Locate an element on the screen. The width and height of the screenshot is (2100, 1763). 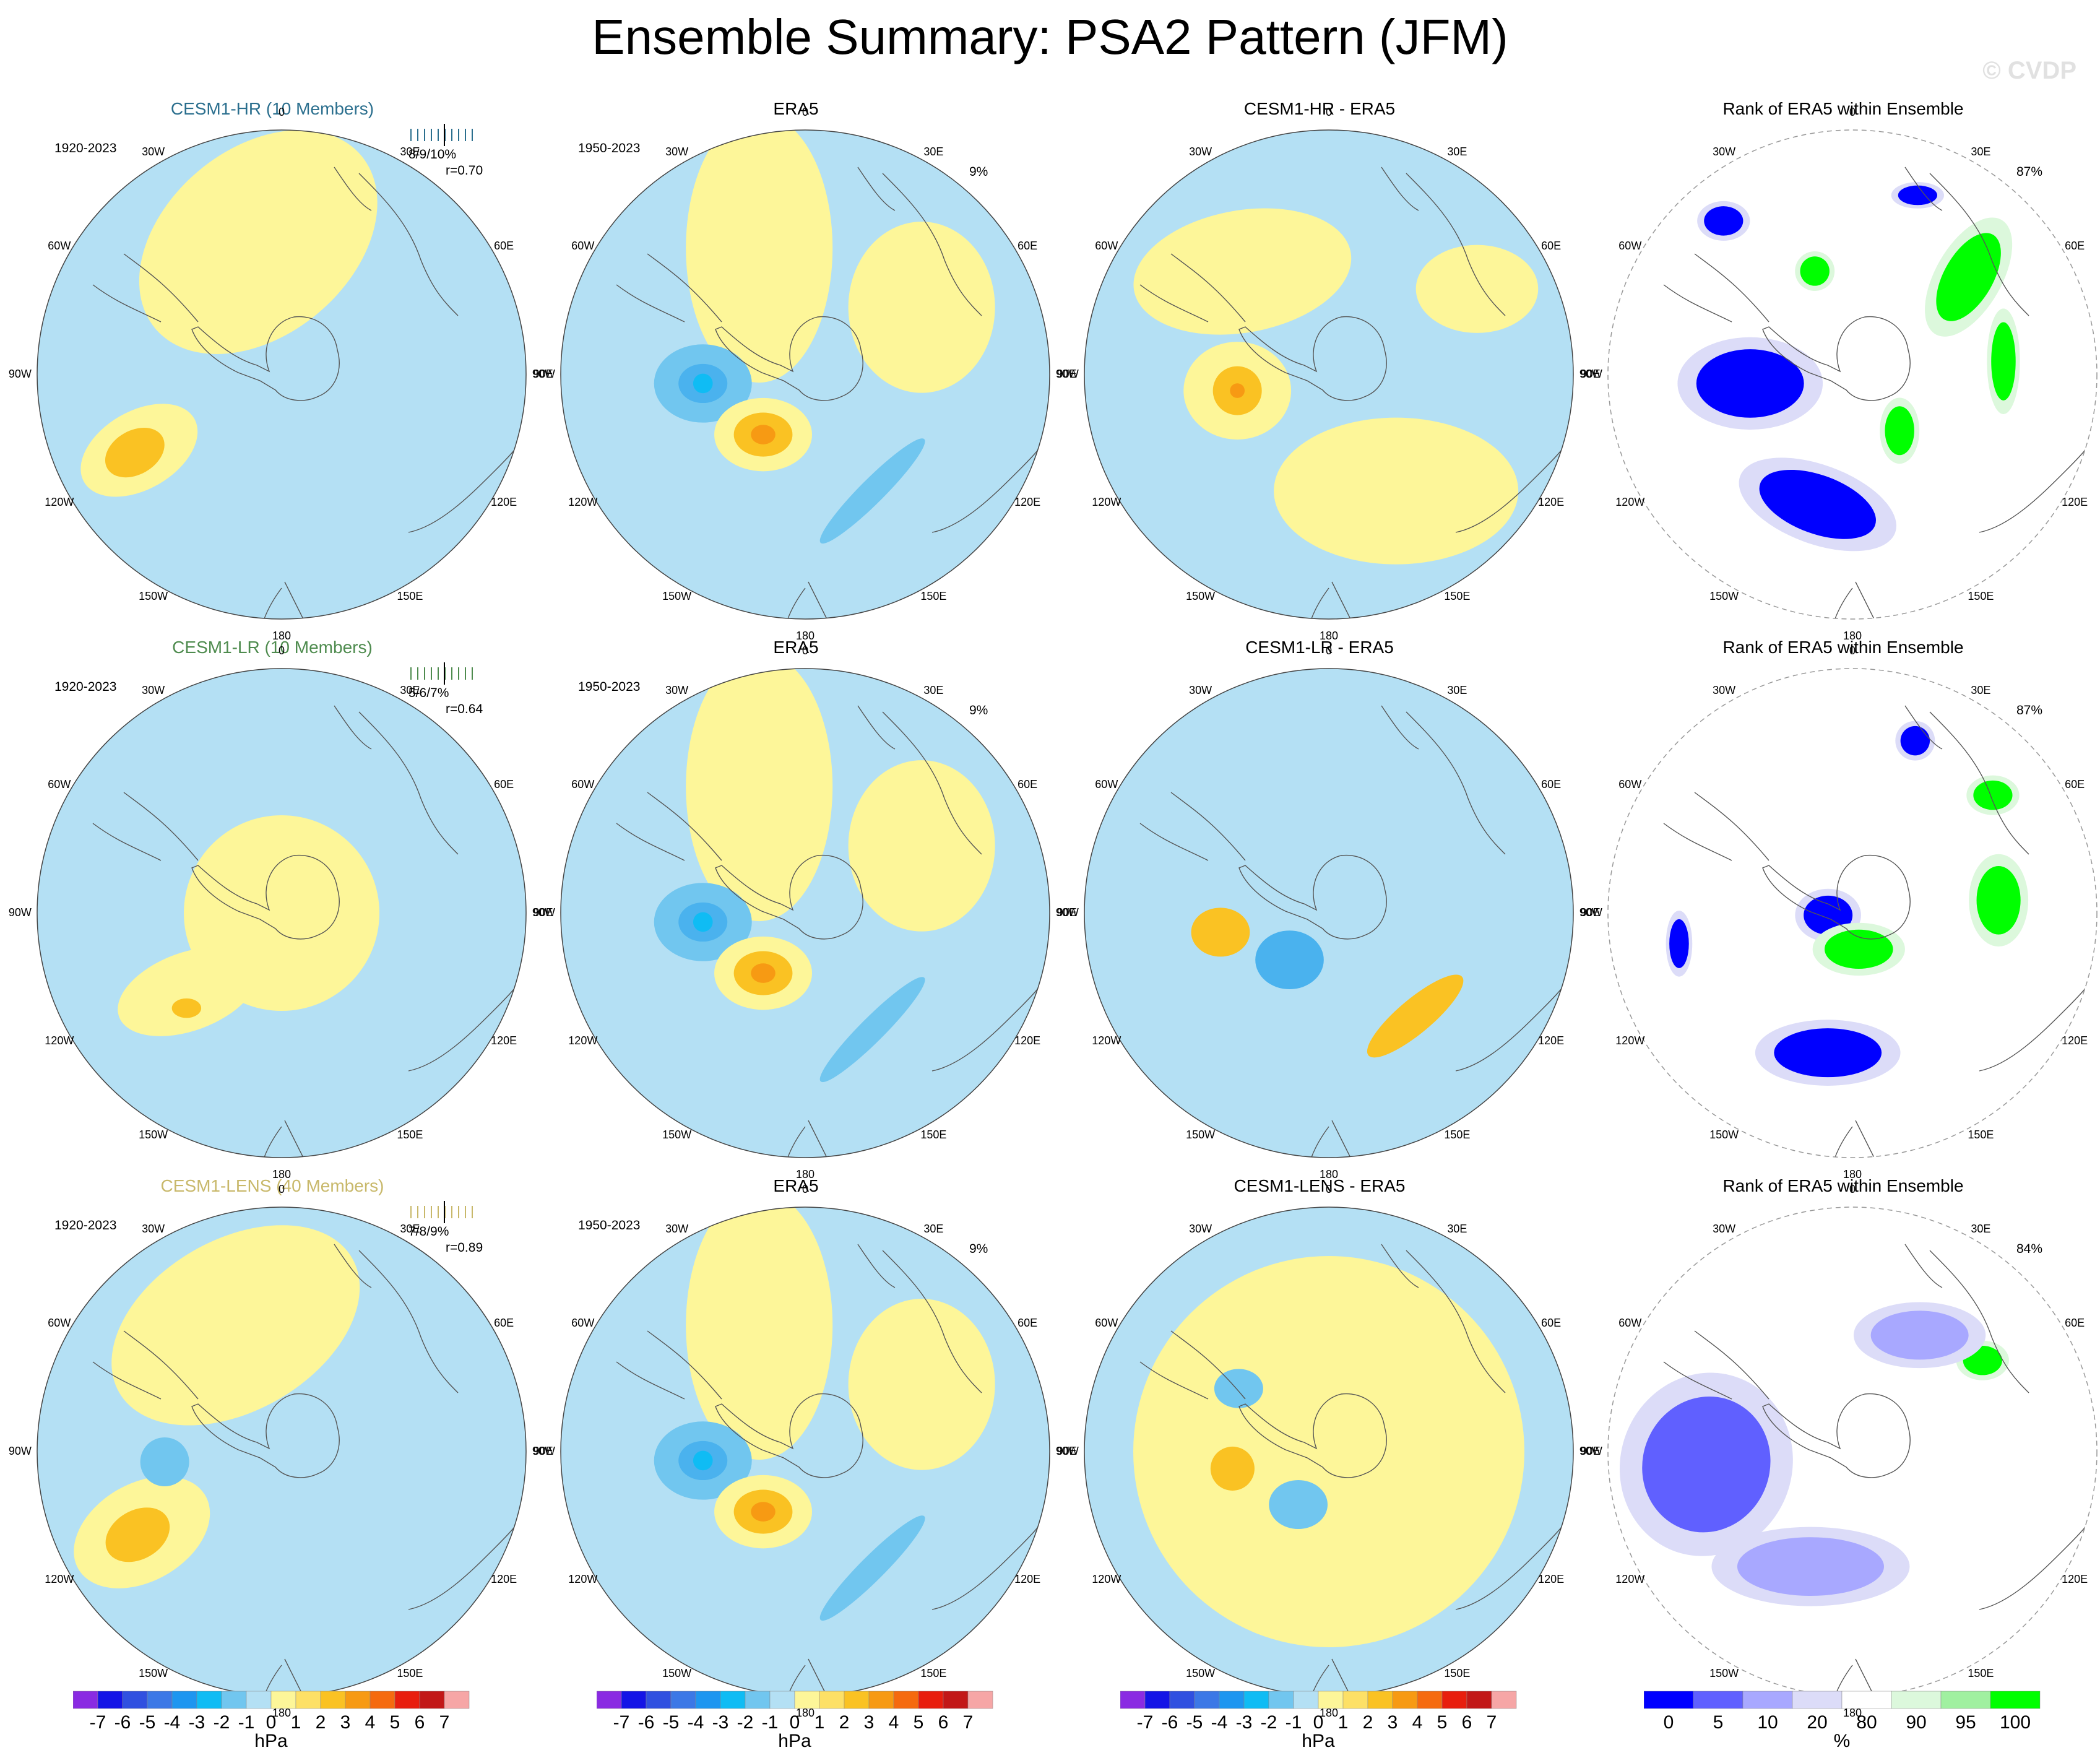
colorbar-tick--1: -1 is located at coordinates (1293, 1722).